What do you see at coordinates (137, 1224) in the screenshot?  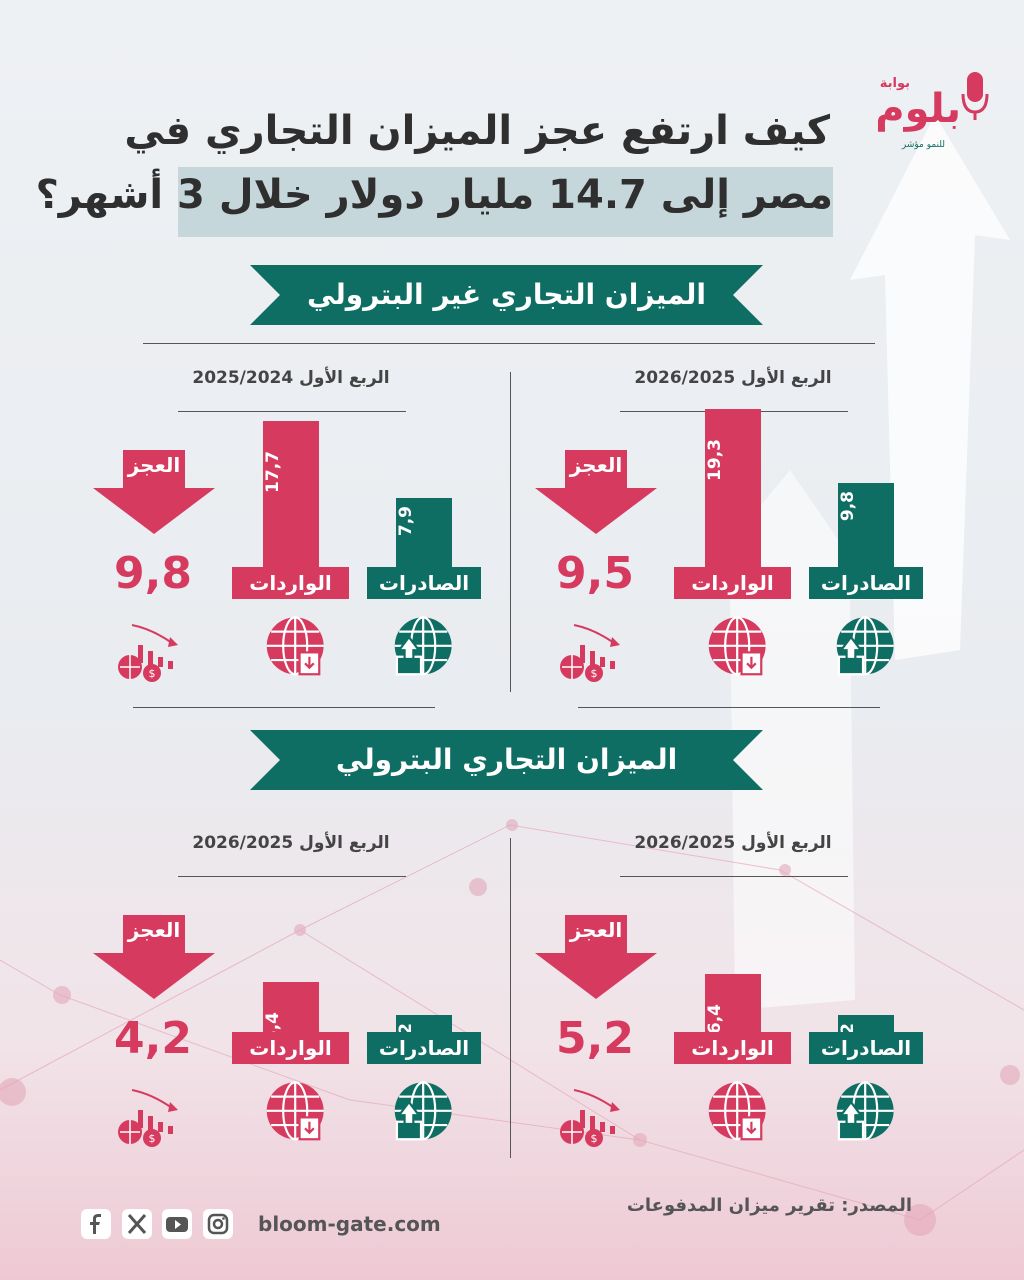 I see `x-icon` at bounding box center [137, 1224].